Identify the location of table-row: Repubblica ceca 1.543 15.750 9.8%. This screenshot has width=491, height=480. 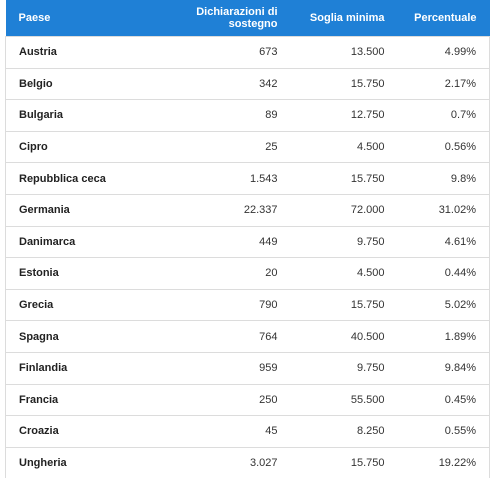
(247, 178).